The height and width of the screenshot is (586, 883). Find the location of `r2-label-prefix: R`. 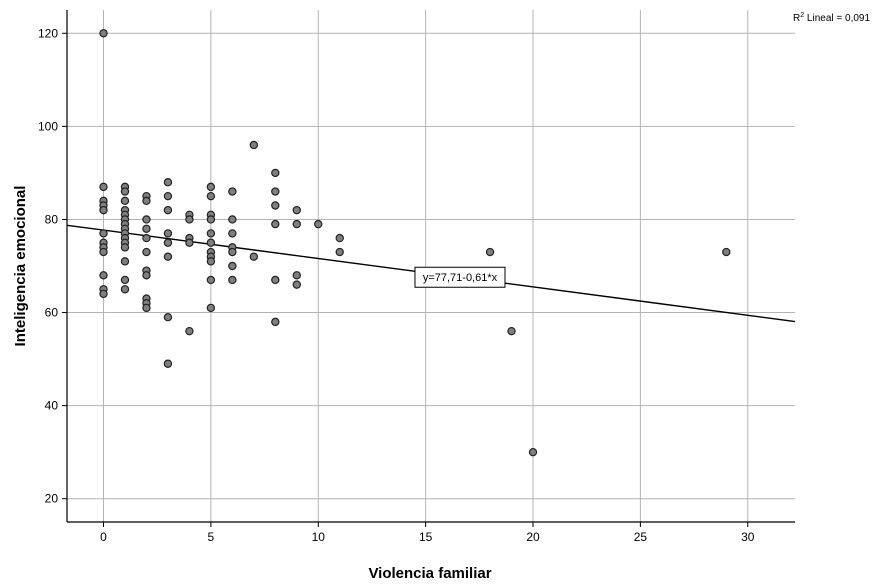

r2-label-prefix: R is located at coordinates (796, 18).